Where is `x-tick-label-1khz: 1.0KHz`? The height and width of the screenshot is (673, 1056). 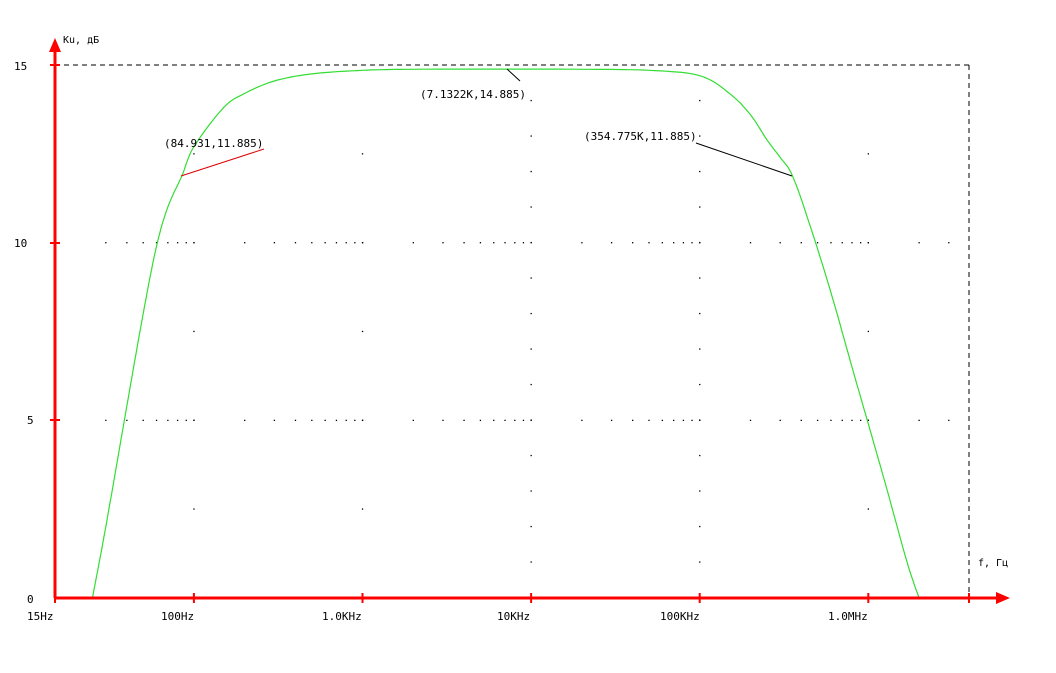
x-tick-label-1khz: 1.0KHz is located at coordinates (342, 616).